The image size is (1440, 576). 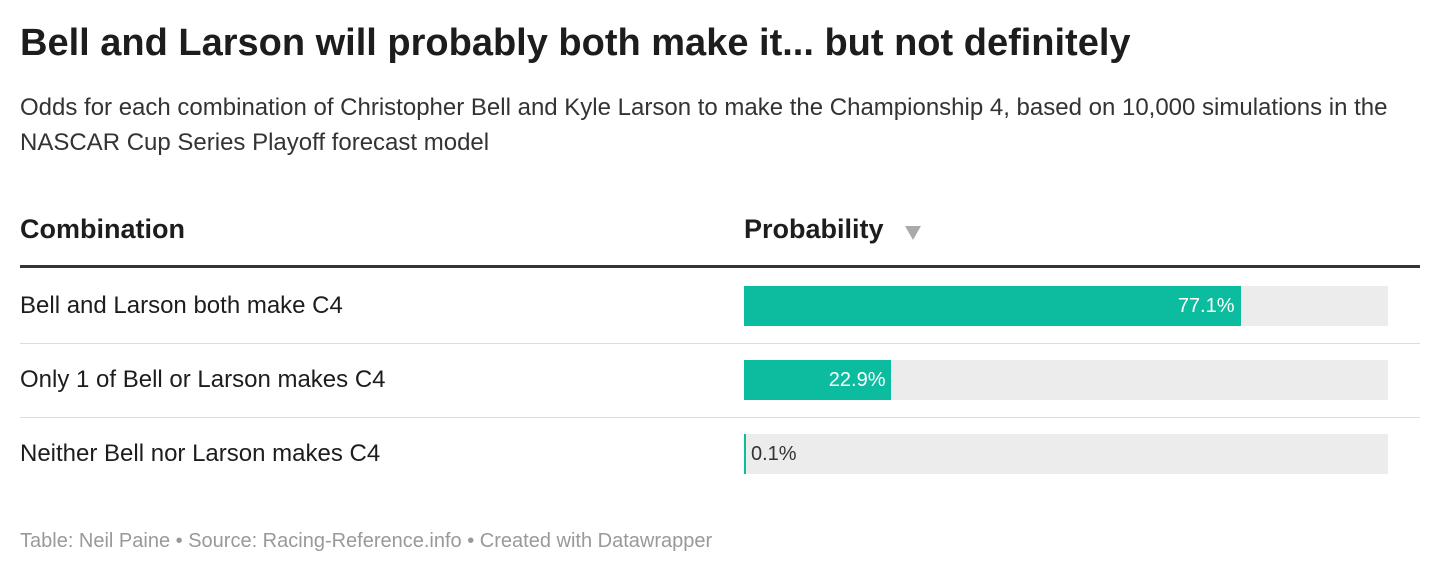 I want to click on sort-arrow, so click(x=913, y=233).